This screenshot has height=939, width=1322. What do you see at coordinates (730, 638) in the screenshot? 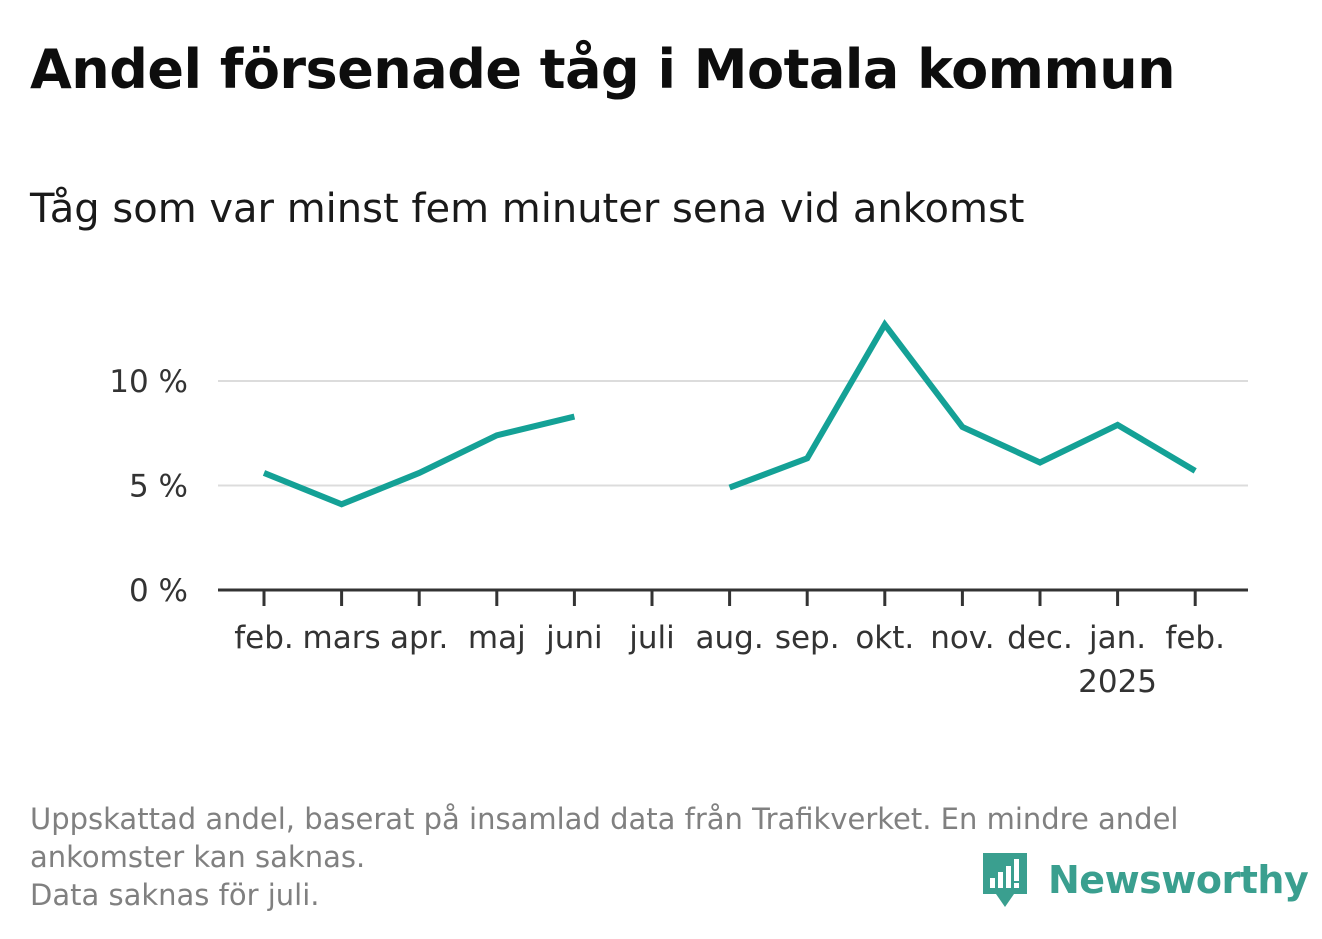
I see `x-tick-label: aug.` at bounding box center [730, 638].